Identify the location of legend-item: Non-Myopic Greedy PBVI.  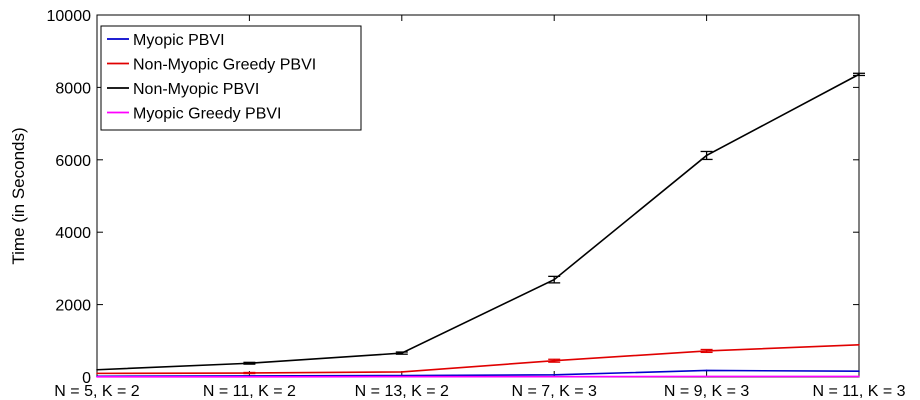
(211, 65).